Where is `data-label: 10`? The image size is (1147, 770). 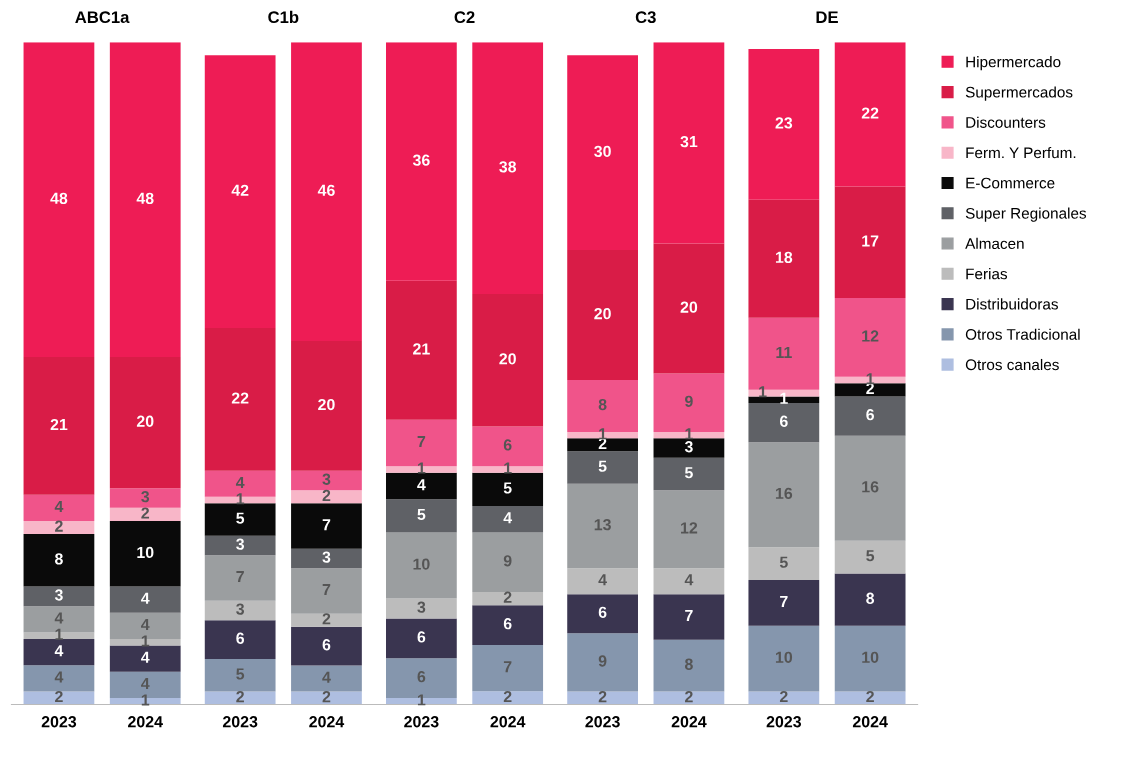
data-label: 10 is located at coordinates (870, 657).